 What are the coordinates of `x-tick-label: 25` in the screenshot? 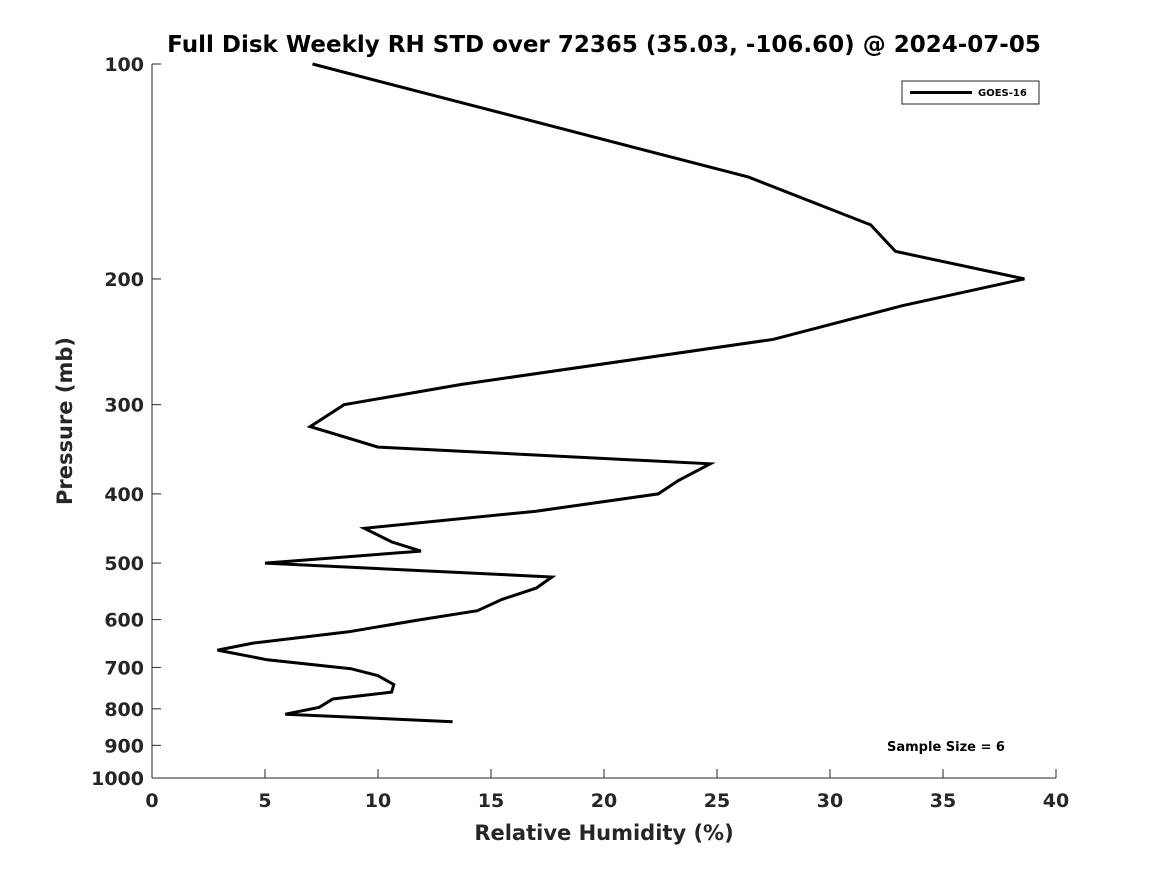 It's located at (717, 801).